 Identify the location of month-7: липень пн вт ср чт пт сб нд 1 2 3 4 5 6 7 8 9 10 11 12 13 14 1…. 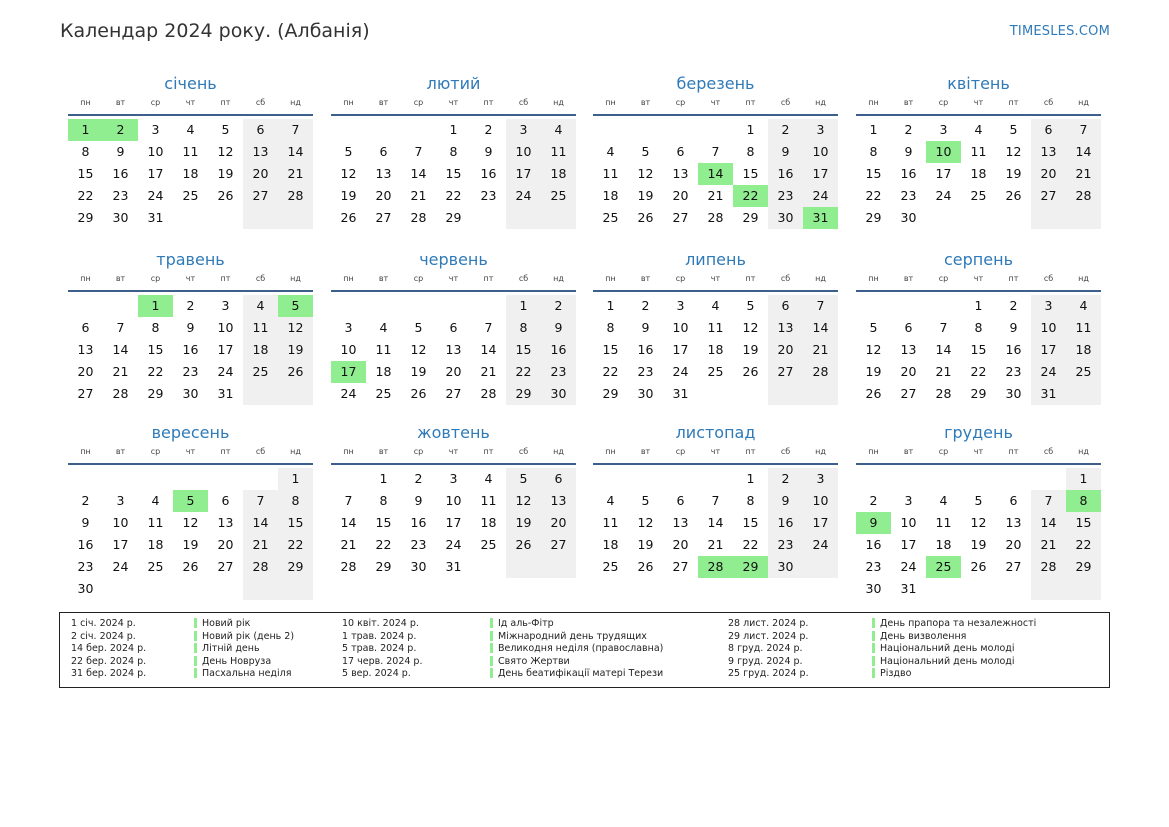
(715, 326).